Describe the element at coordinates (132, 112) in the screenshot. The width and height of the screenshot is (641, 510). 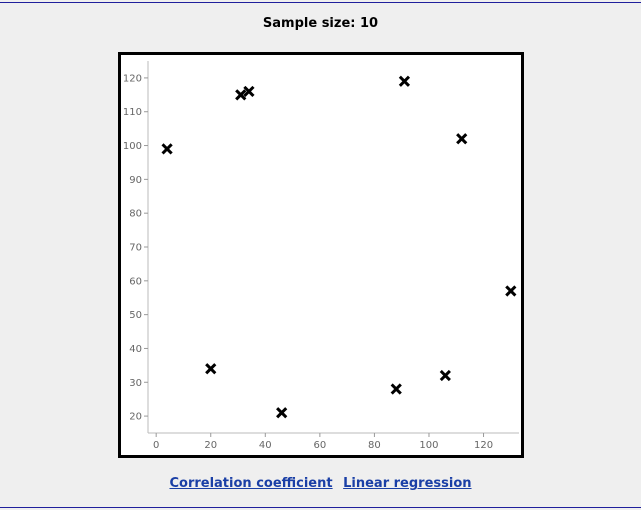
I see `y-tick-label: 110` at that location.